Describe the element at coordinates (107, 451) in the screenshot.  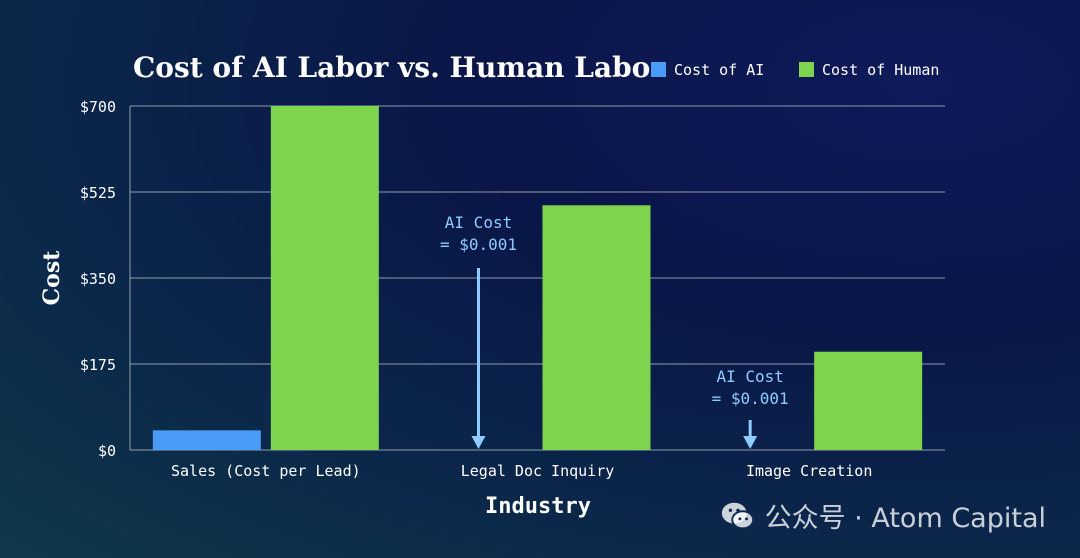
I see `y-tick-label: $0` at that location.